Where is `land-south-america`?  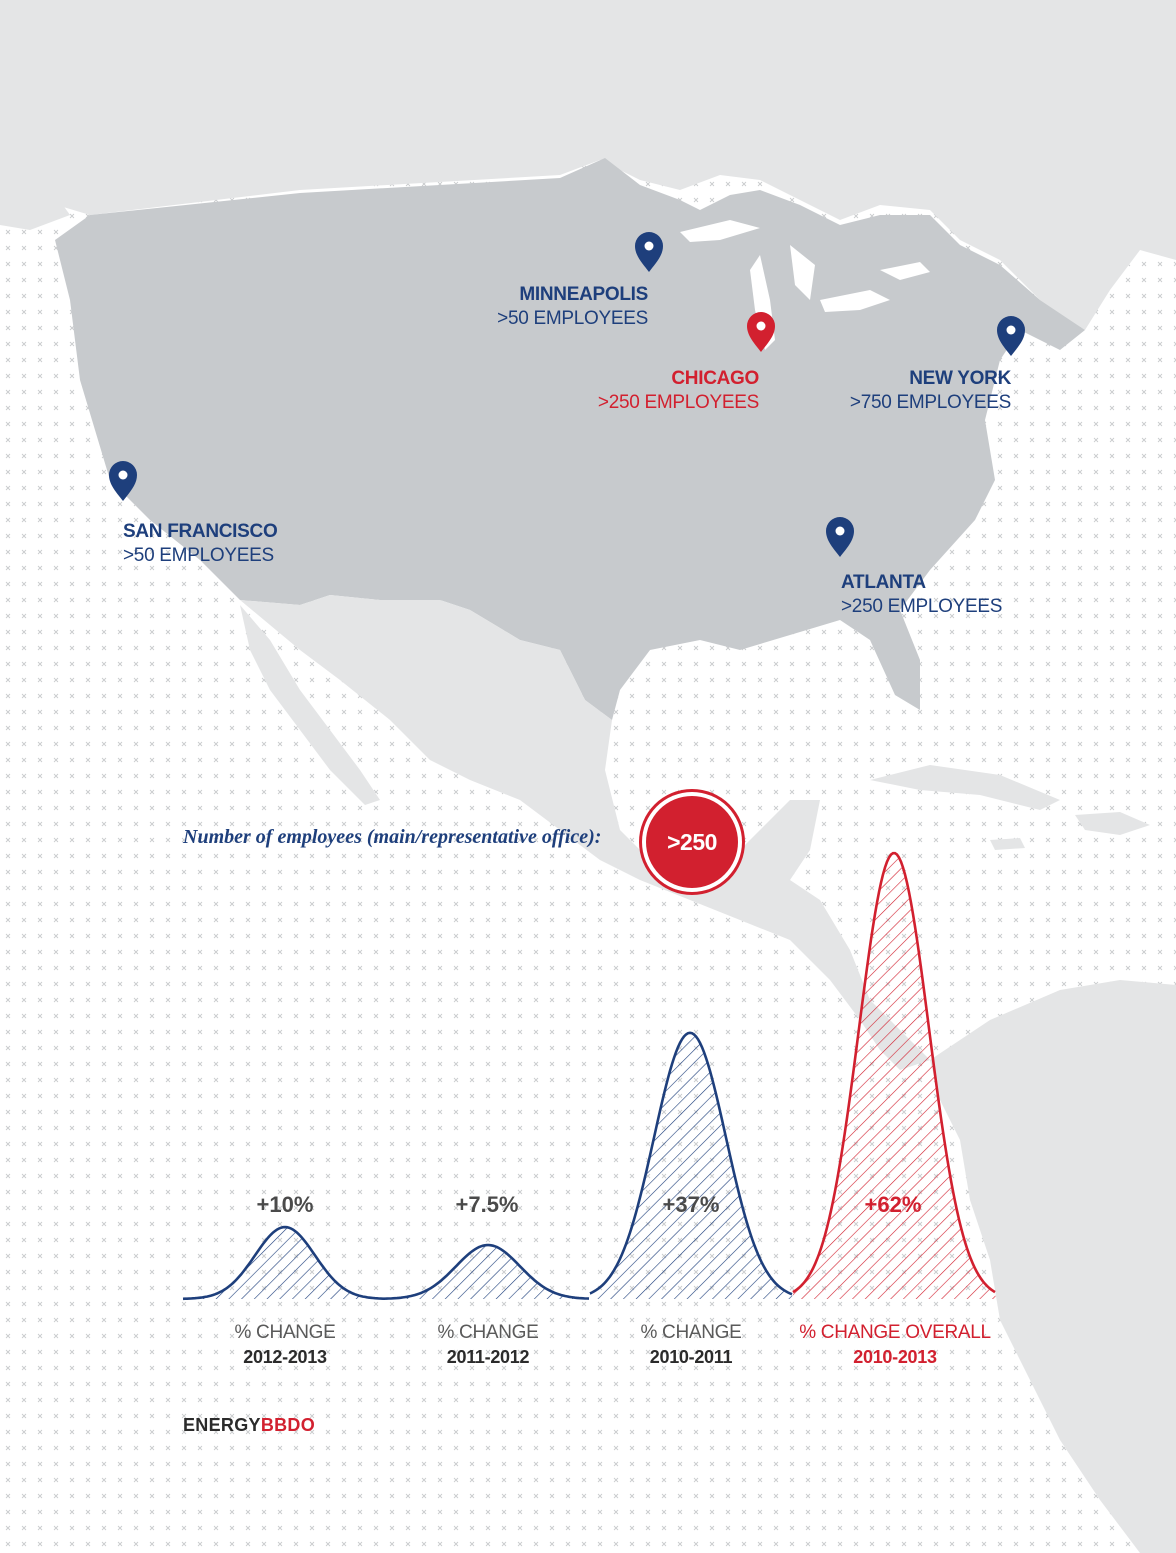 land-south-america is located at coordinates (1053, 1266).